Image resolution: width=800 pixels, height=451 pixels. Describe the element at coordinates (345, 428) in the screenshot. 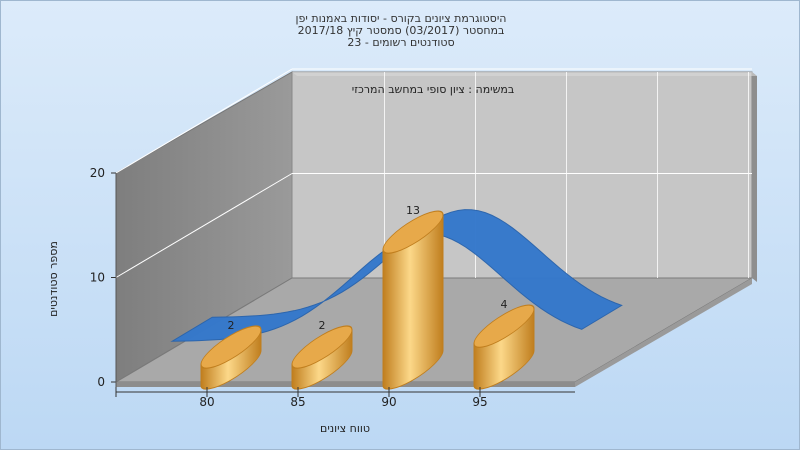

I see `x-axis-label: טווח ציונים` at that location.